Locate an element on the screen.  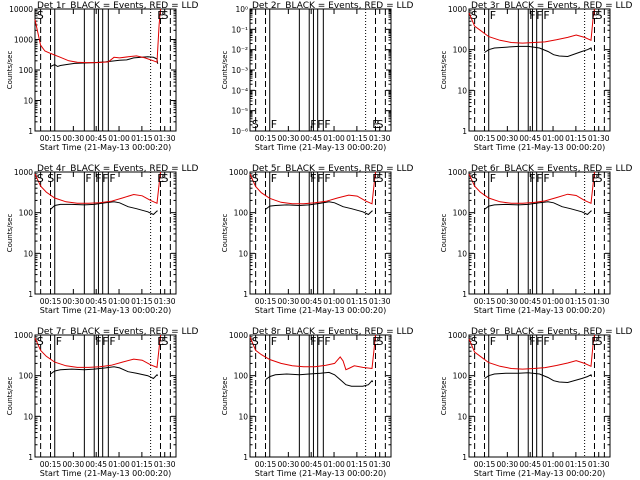
panel-title: Det 4r BLACK = Events, RED = LLD is located at coordinates (117, 169).